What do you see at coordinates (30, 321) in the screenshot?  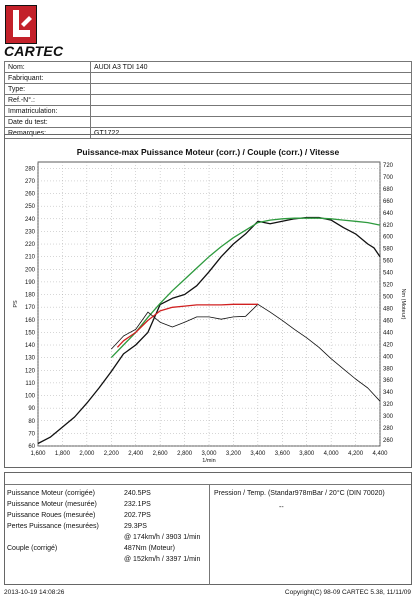 I see `y-tick-label: 160` at bounding box center [30, 321].